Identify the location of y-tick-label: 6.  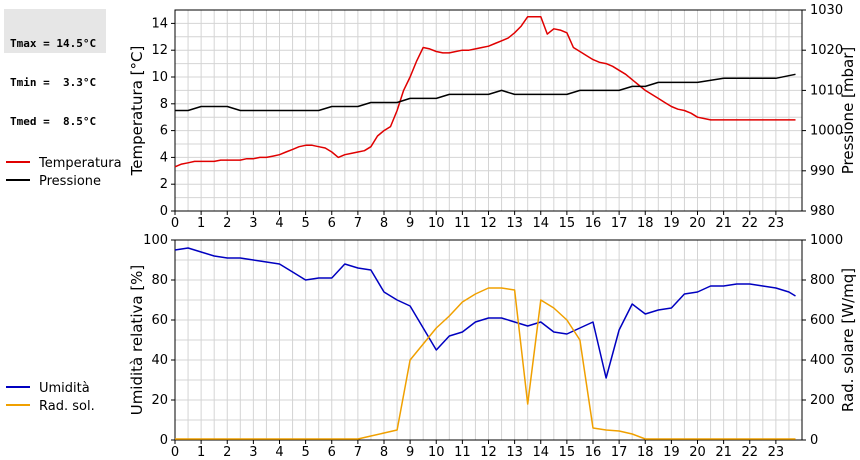
(164, 131).